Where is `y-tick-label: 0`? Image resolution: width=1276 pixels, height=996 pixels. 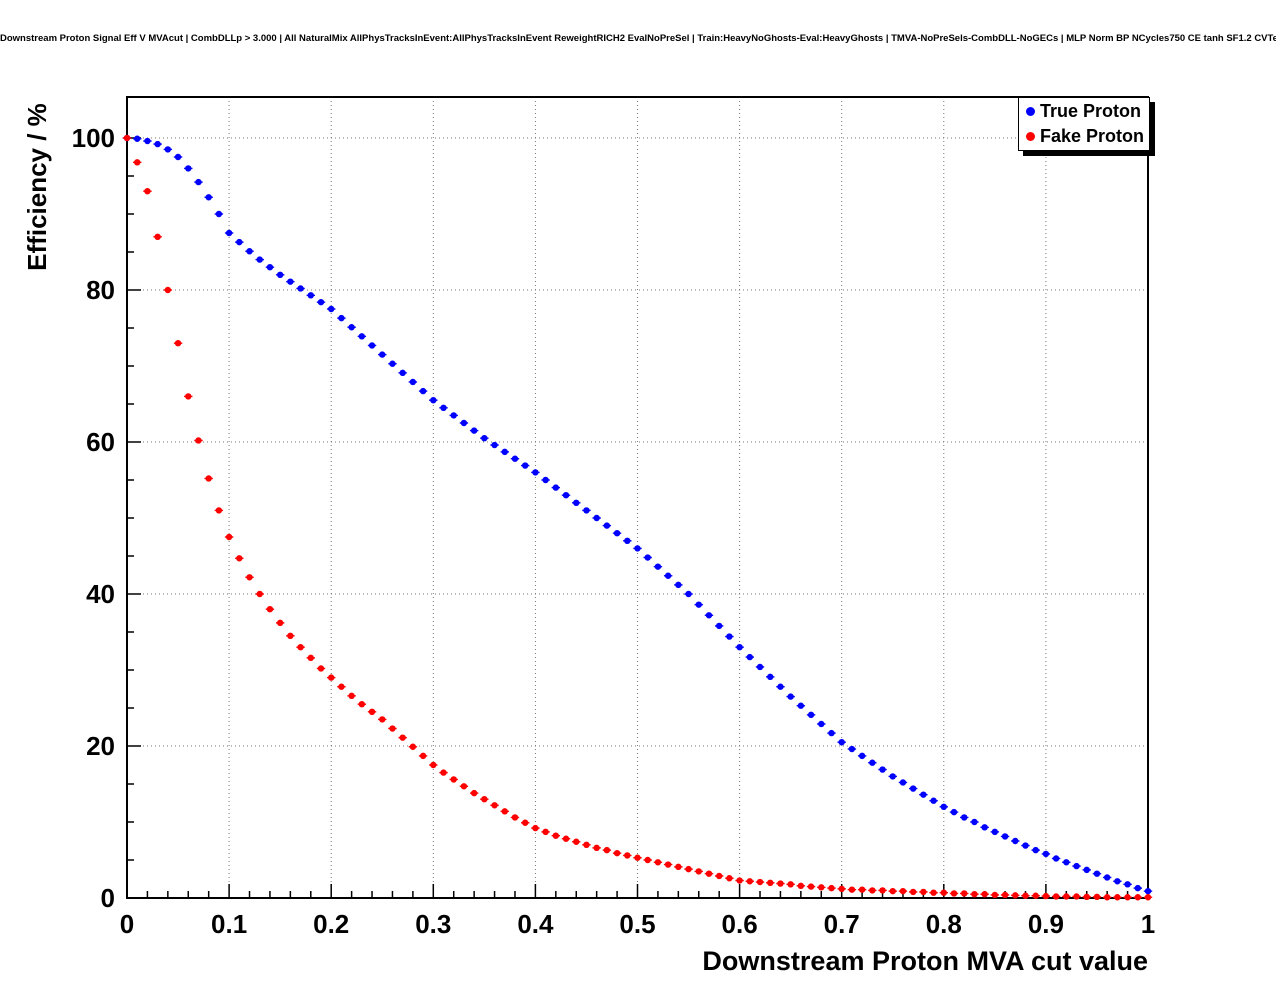 y-tick-label: 0 is located at coordinates (108, 898).